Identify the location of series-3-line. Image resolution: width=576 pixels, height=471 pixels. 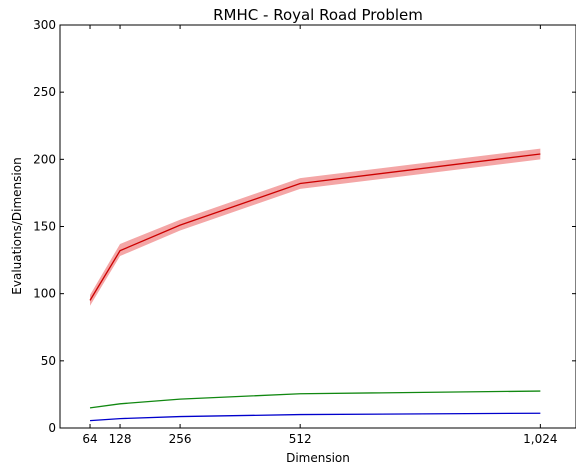
(315, 417).